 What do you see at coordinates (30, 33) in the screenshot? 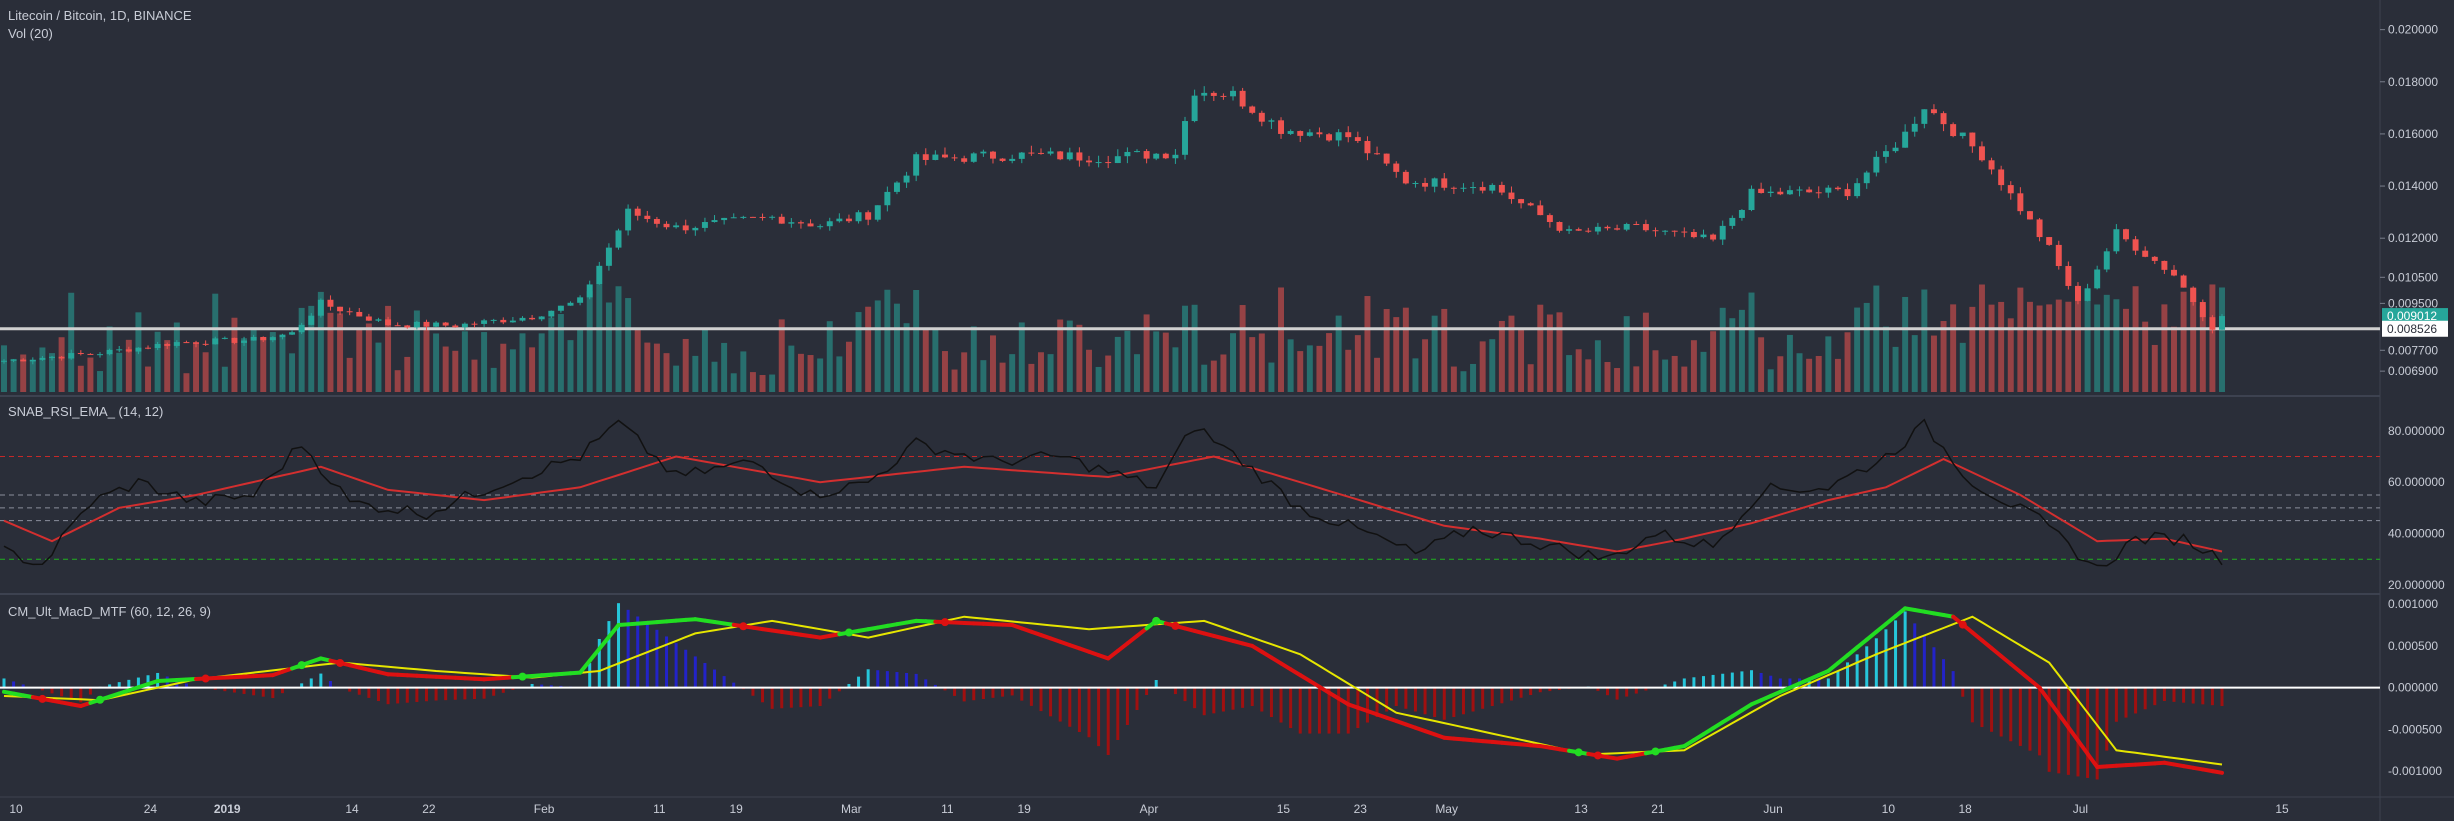
I see `volume-indicator-label: Vol (20)` at bounding box center [30, 33].